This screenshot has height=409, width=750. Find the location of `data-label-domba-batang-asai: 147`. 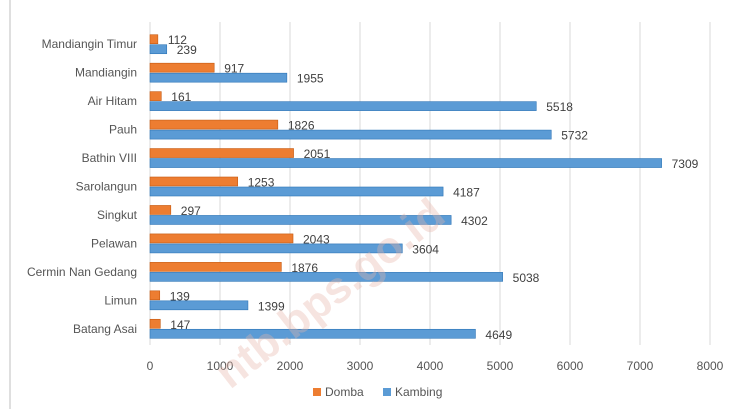

data-label-domba-batang-asai: 147 is located at coordinates (180, 325).